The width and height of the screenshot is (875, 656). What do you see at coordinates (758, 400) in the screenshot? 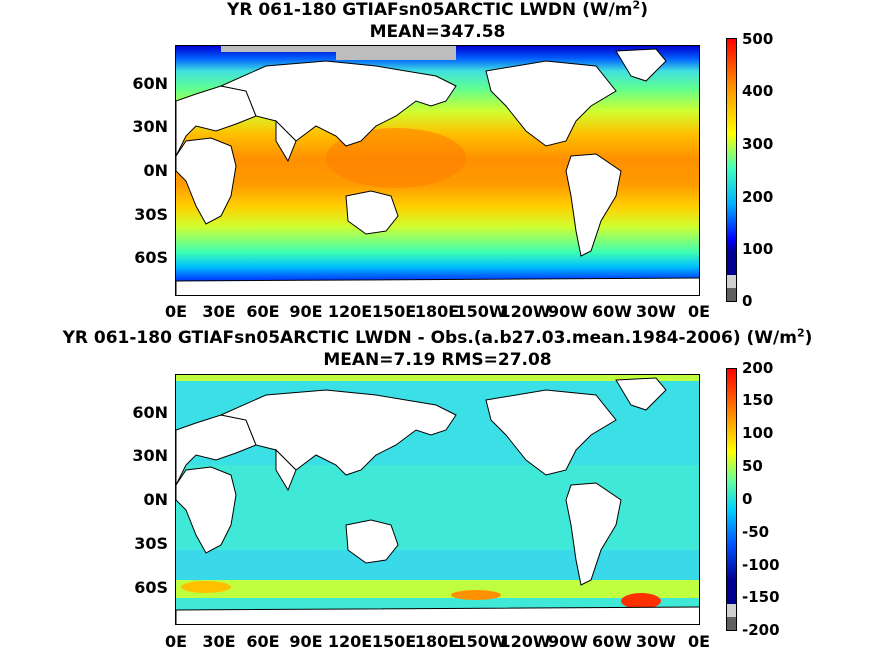
I see `colorbar-tick: 150` at bounding box center [758, 400].